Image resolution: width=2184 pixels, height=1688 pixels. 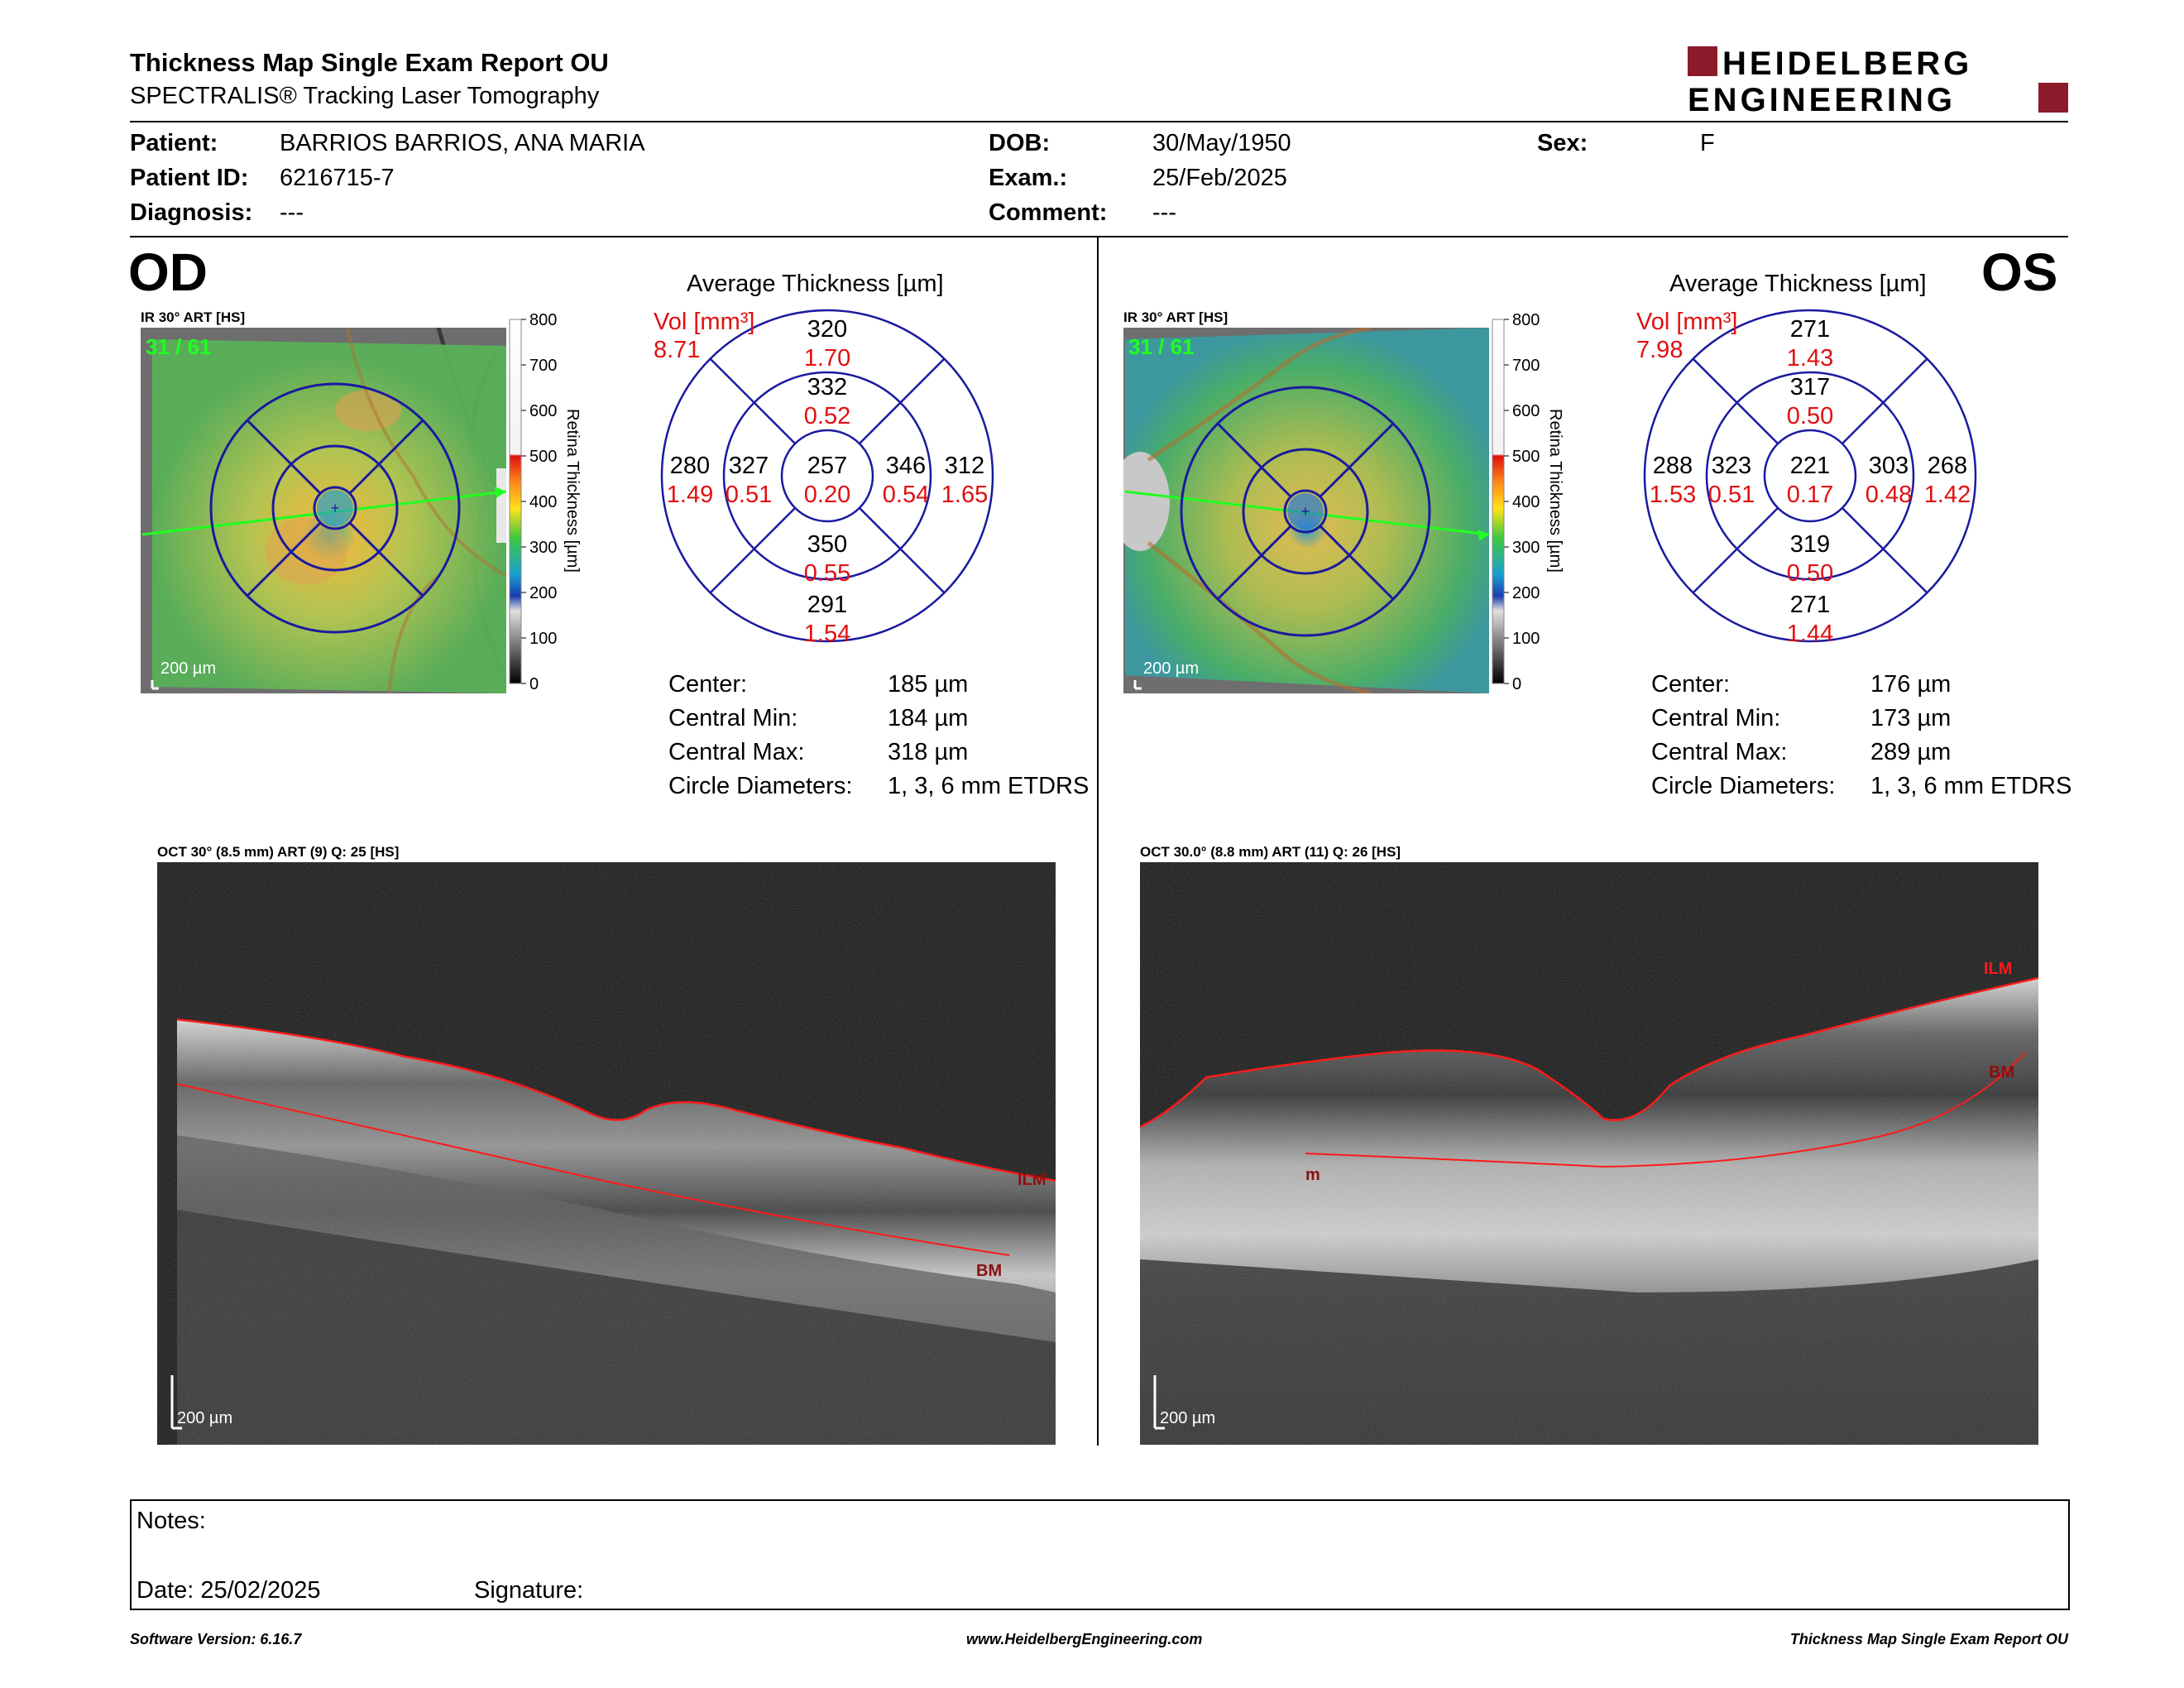 What do you see at coordinates (1810, 358) in the screenshot?
I see `svg-text: 1.43` at bounding box center [1810, 358].